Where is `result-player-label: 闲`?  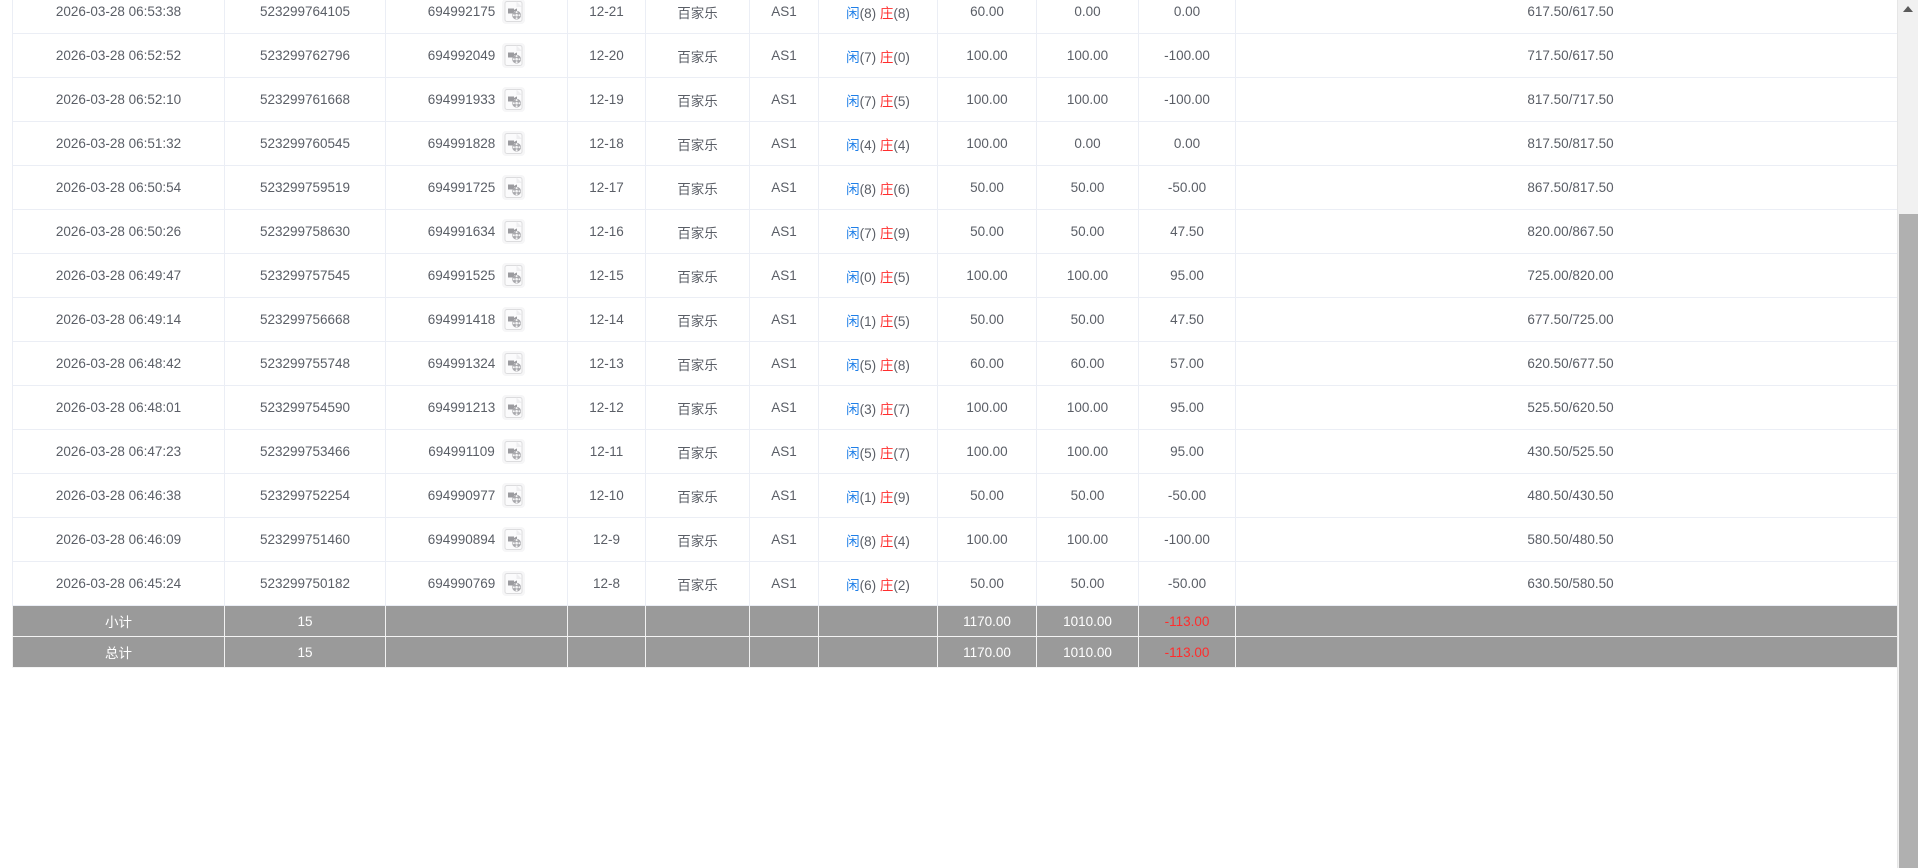 result-player-label: 闲 is located at coordinates (853, 101).